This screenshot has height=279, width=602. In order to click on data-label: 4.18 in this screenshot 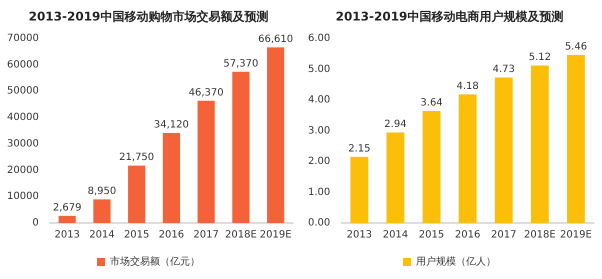, I will do `click(467, 86)`.